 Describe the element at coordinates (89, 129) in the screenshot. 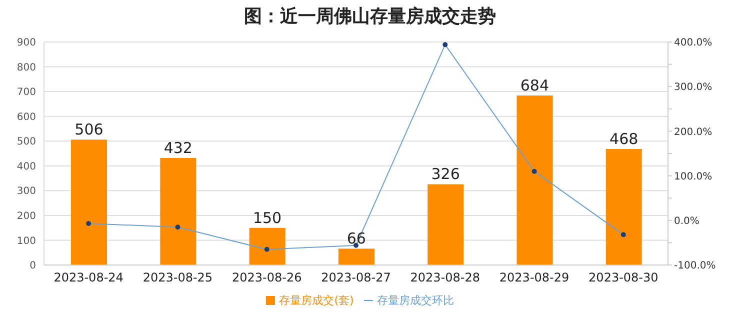

I see `data-label: 506` at that location.